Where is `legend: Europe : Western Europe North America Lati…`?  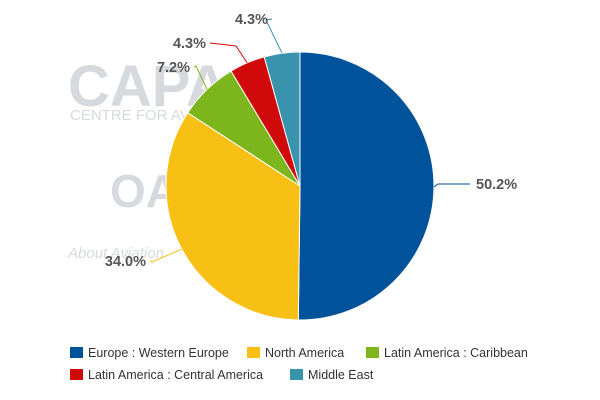
legend: Europe : Western Europe North America Lati… is located at coordinates (299, 364).